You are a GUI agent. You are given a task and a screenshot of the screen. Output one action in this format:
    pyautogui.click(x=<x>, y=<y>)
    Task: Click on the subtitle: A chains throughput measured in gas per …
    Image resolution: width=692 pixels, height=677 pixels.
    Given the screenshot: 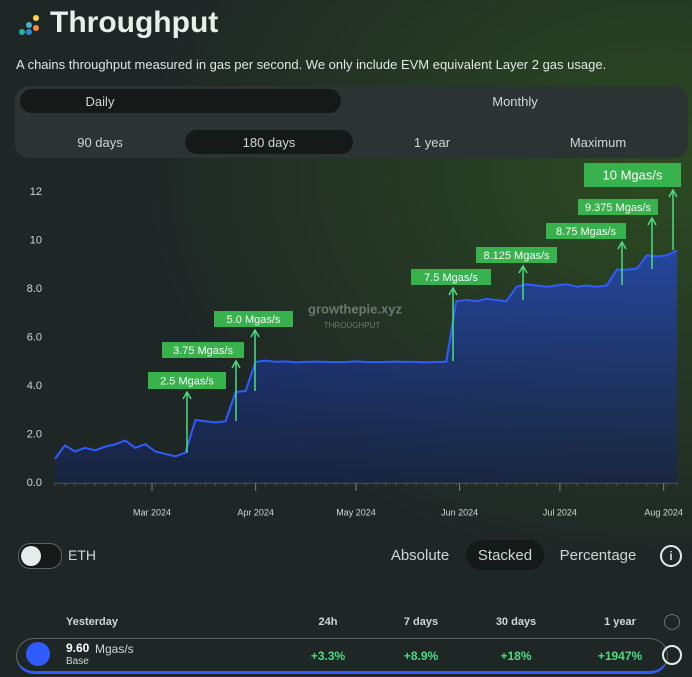 What is the action you would take?
    pyautogui.click(x=311, y=64)
    